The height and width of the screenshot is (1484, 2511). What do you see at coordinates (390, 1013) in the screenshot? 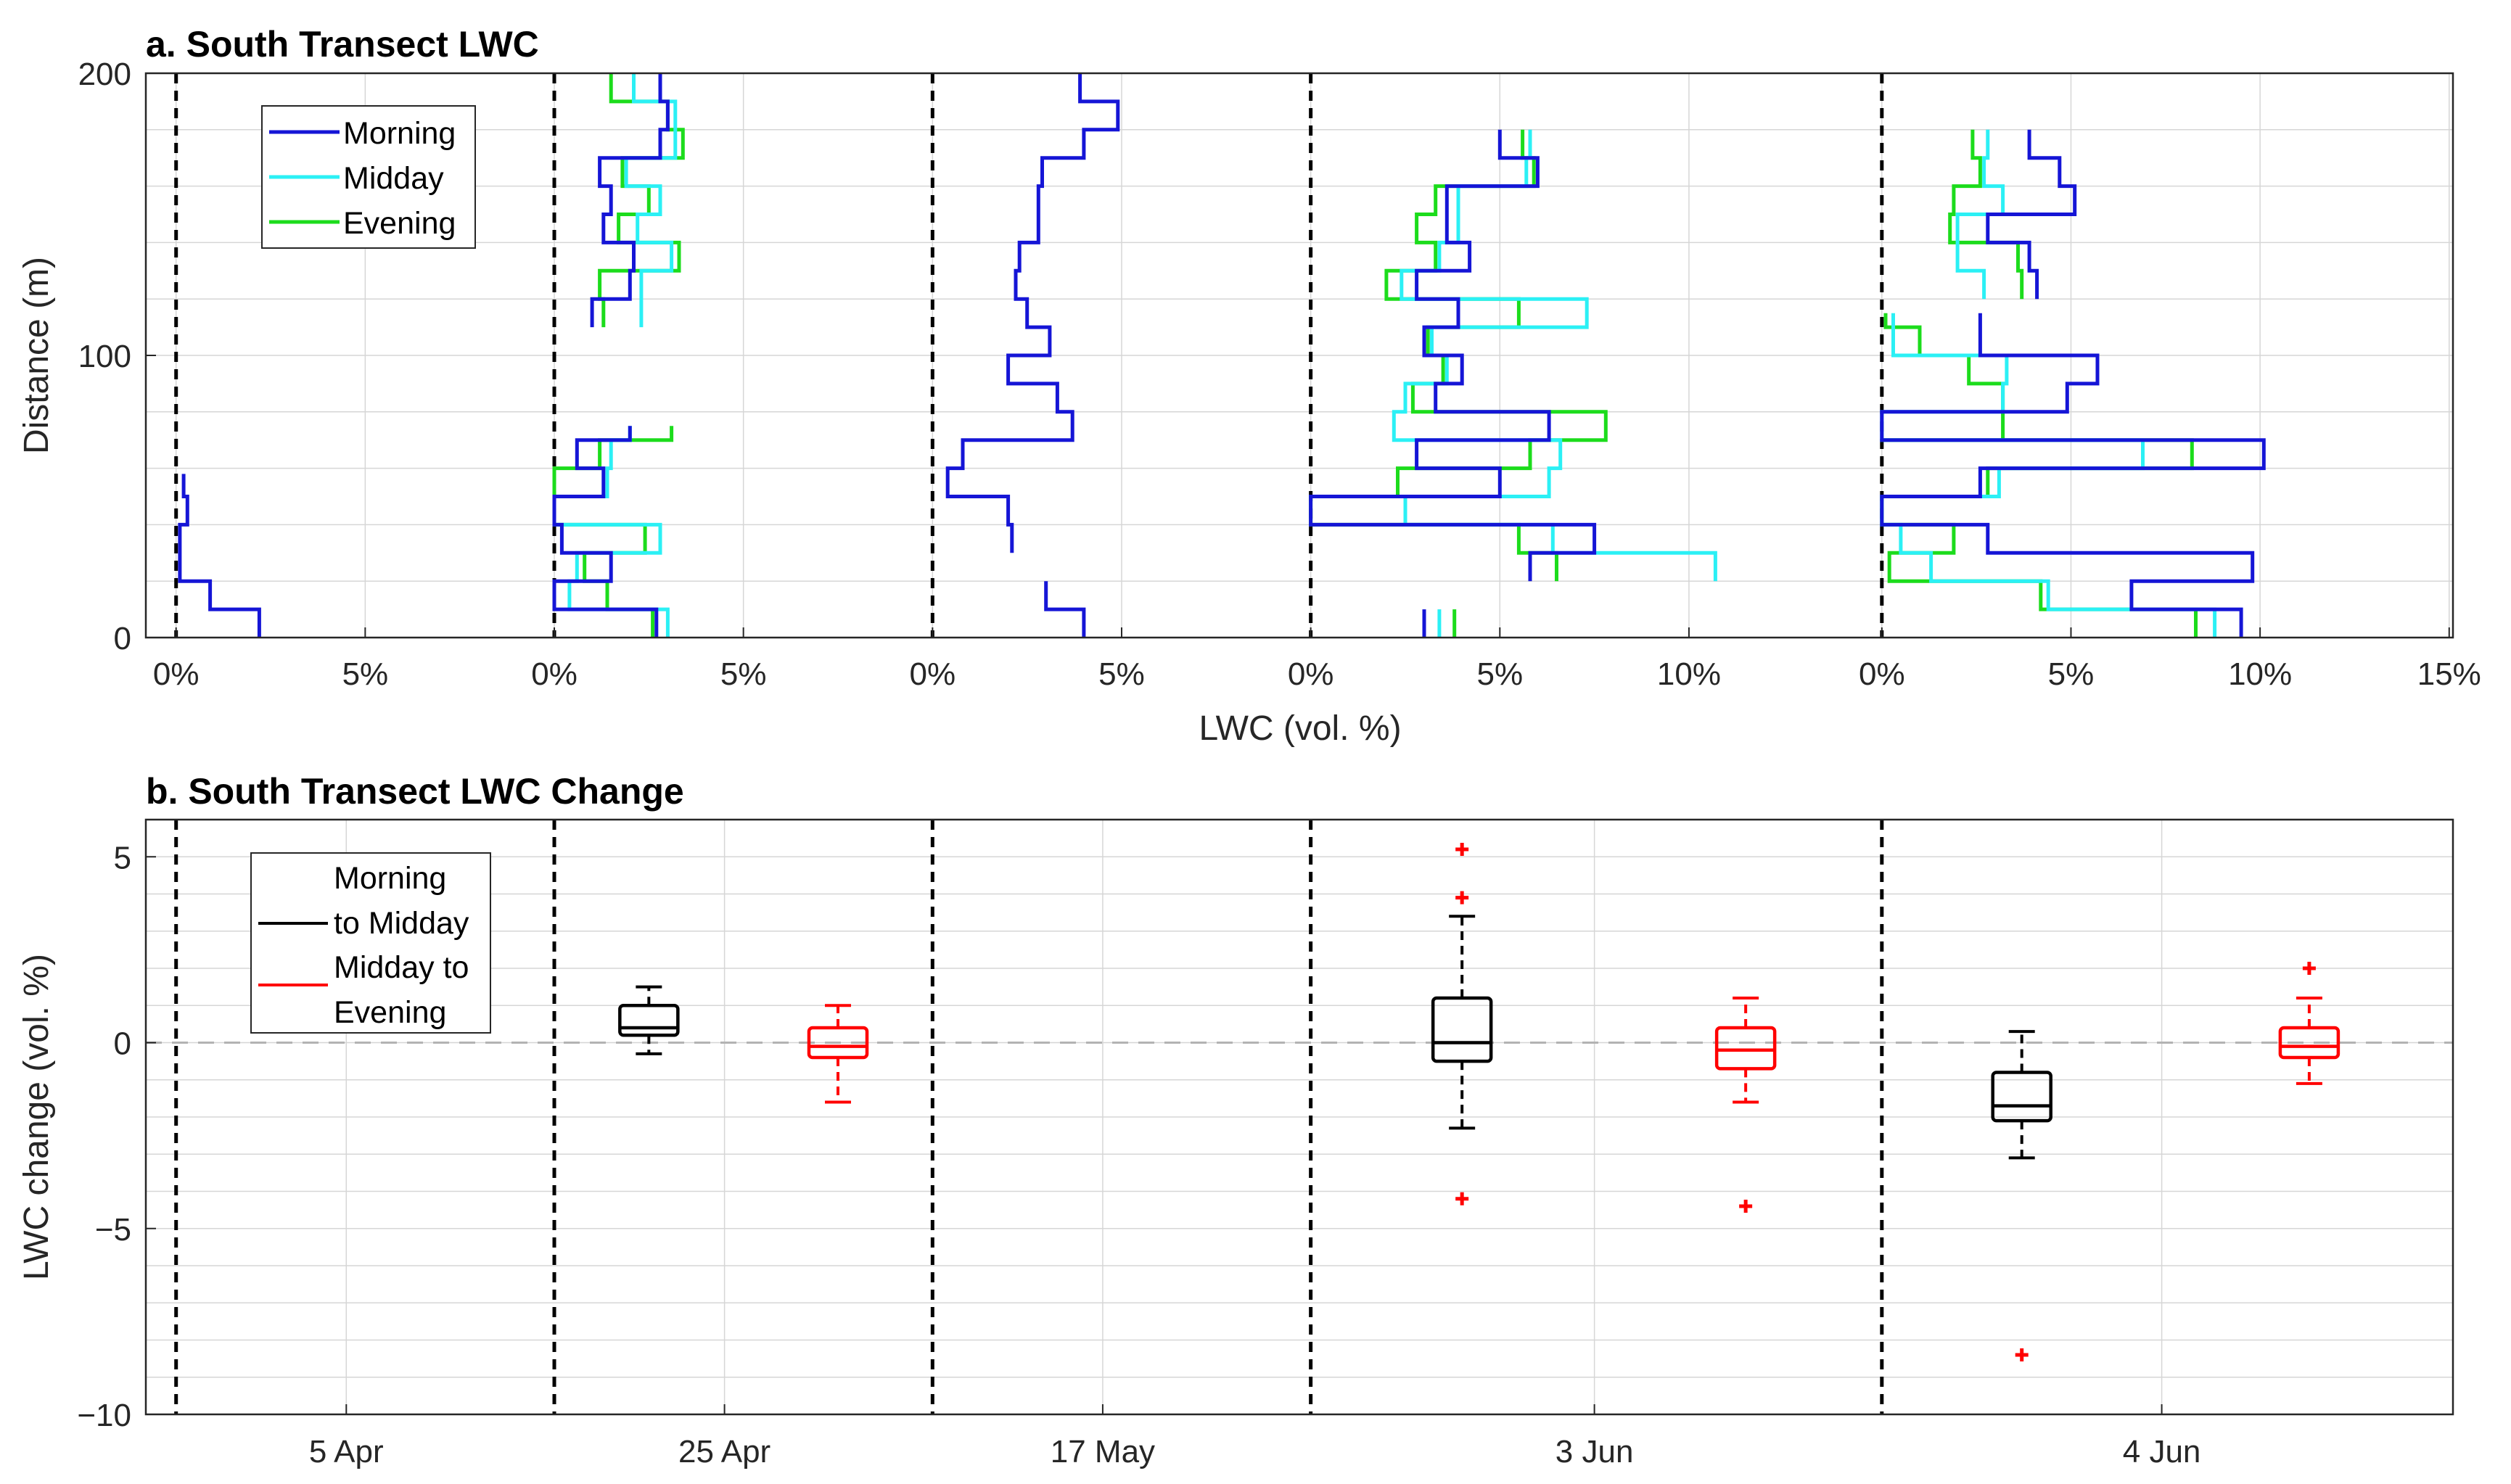
I see `legend-midday-to-evening-line2: Evening` at bounding box center [390, 1013].